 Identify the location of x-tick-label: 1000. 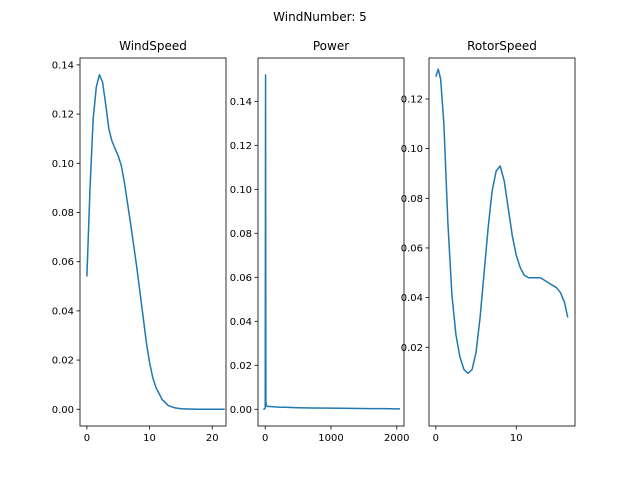
(330, 438).